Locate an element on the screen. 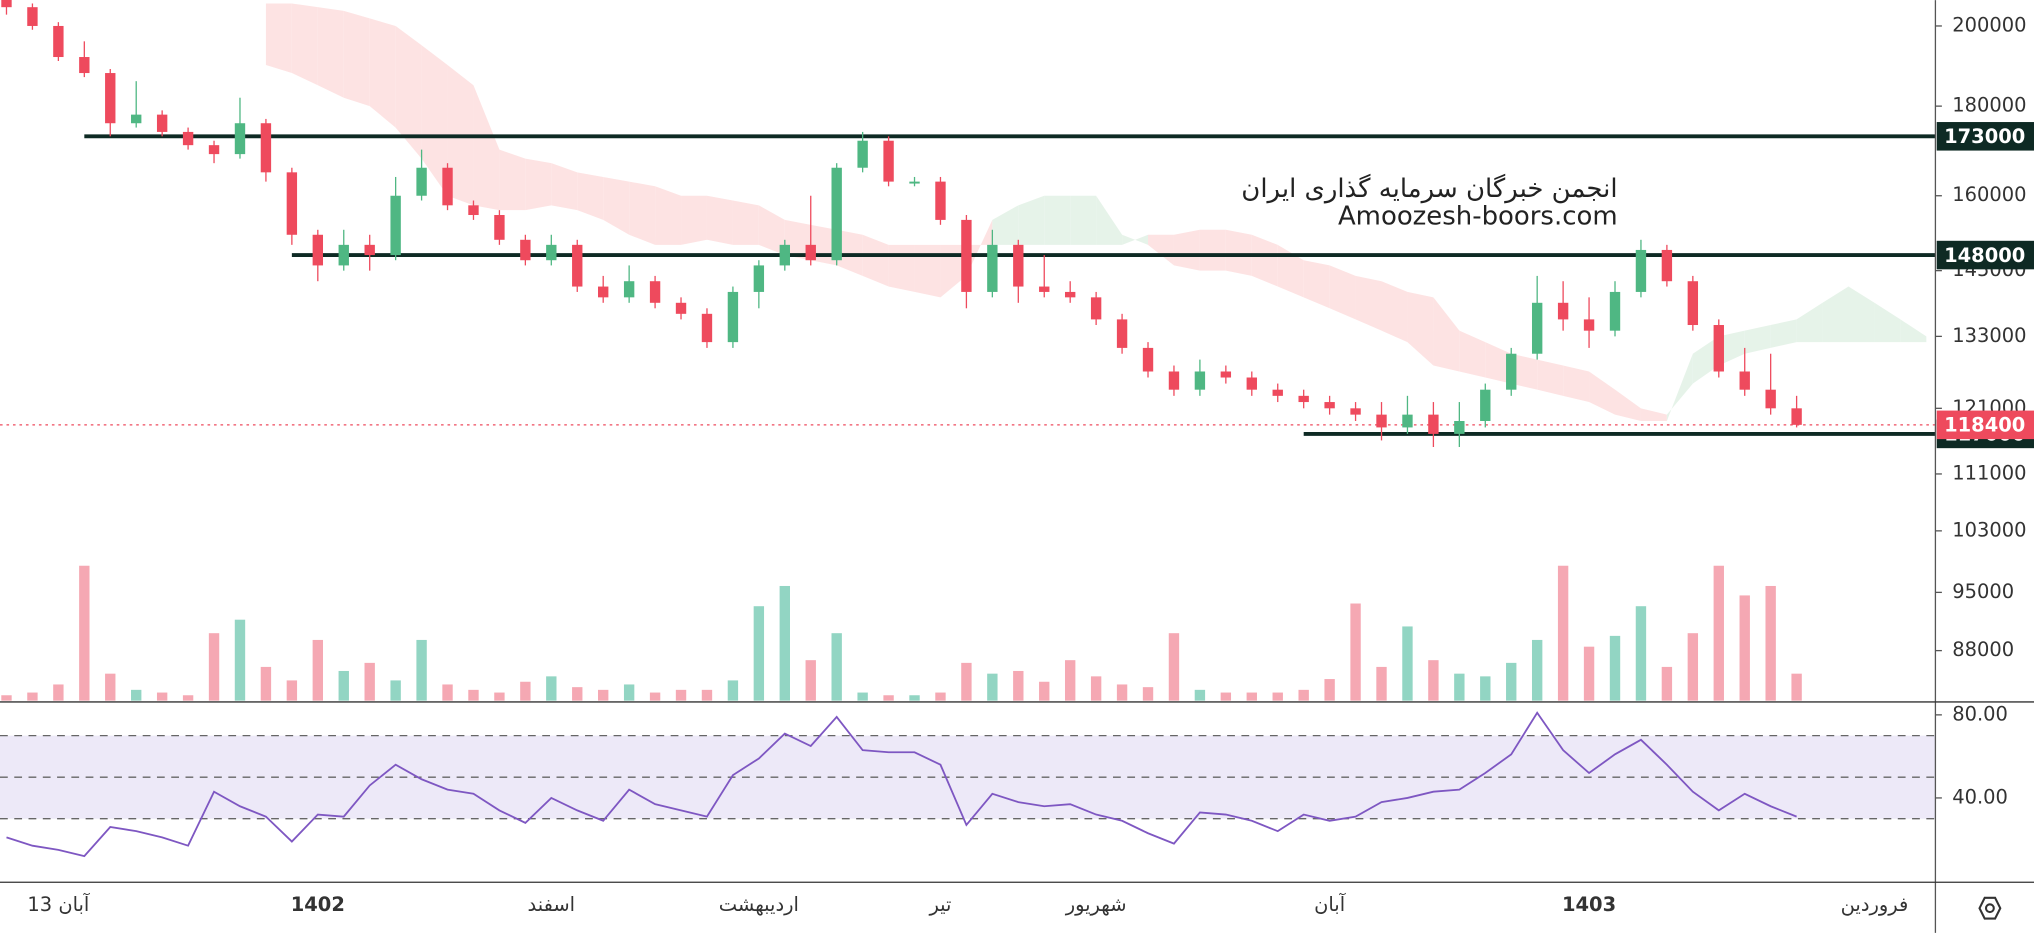 The height and width of the screenshot is (933, 2034). x-tick-label: آبان is located at coordinates (1330, 904).